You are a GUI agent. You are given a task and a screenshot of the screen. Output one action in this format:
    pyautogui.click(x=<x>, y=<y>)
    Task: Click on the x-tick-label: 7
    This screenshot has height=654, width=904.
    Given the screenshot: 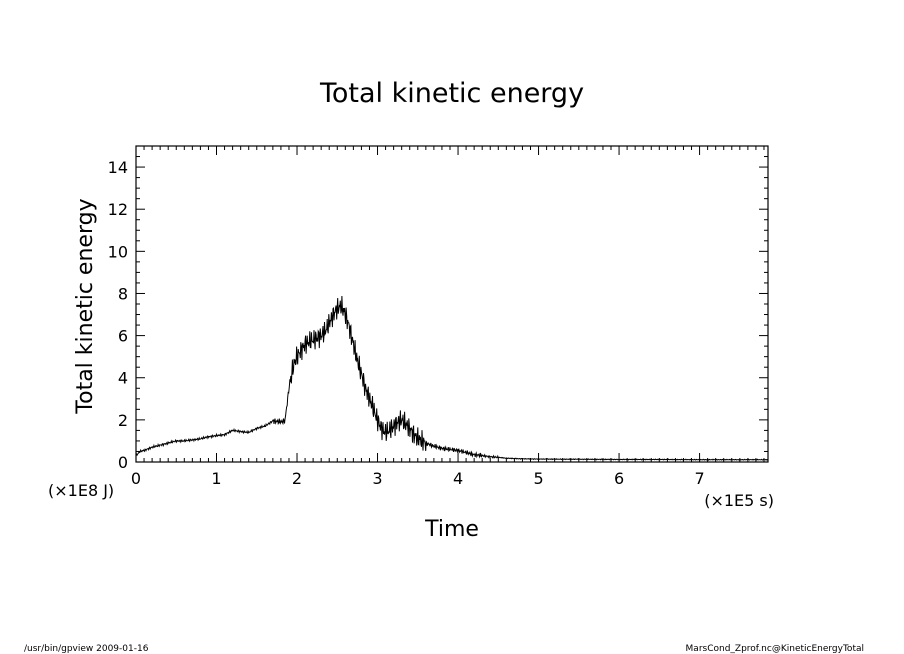 What is the action you would take?
    pyautogui.click(x=699, y=478)
    